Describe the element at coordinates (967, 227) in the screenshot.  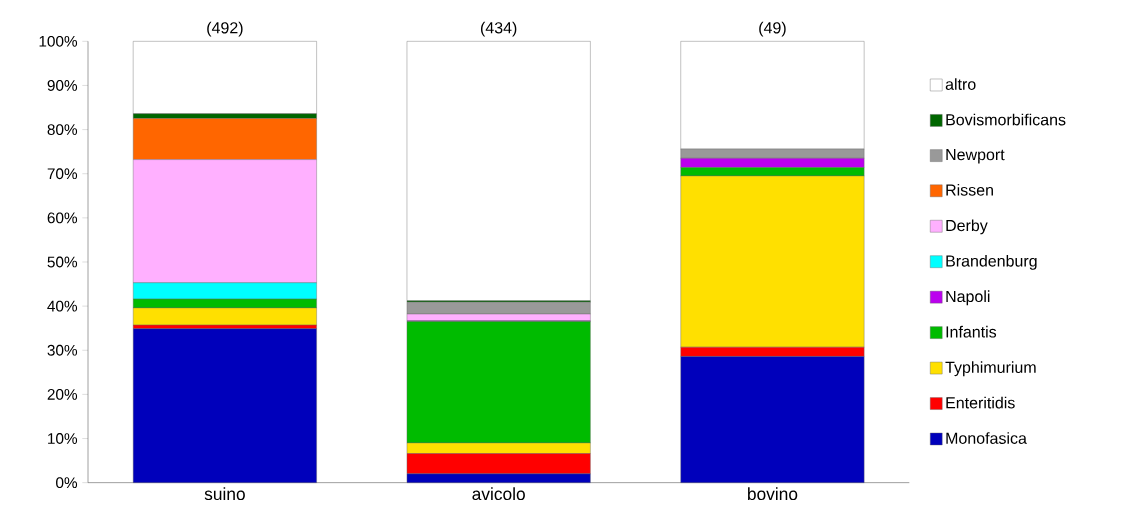
I see `legend-label: Derby` at that location.